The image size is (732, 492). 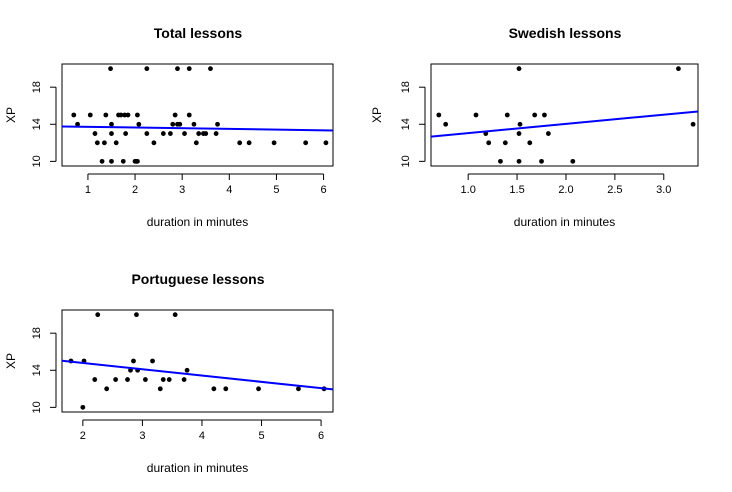 I want to click on chart-title: Total lessons, so click(x=198, y=33).